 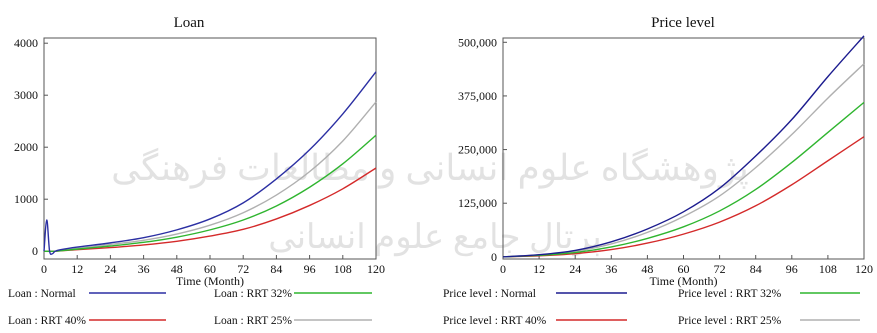 I want to click on loan-y-tick-label: 4000, so click(x=26, y=43).